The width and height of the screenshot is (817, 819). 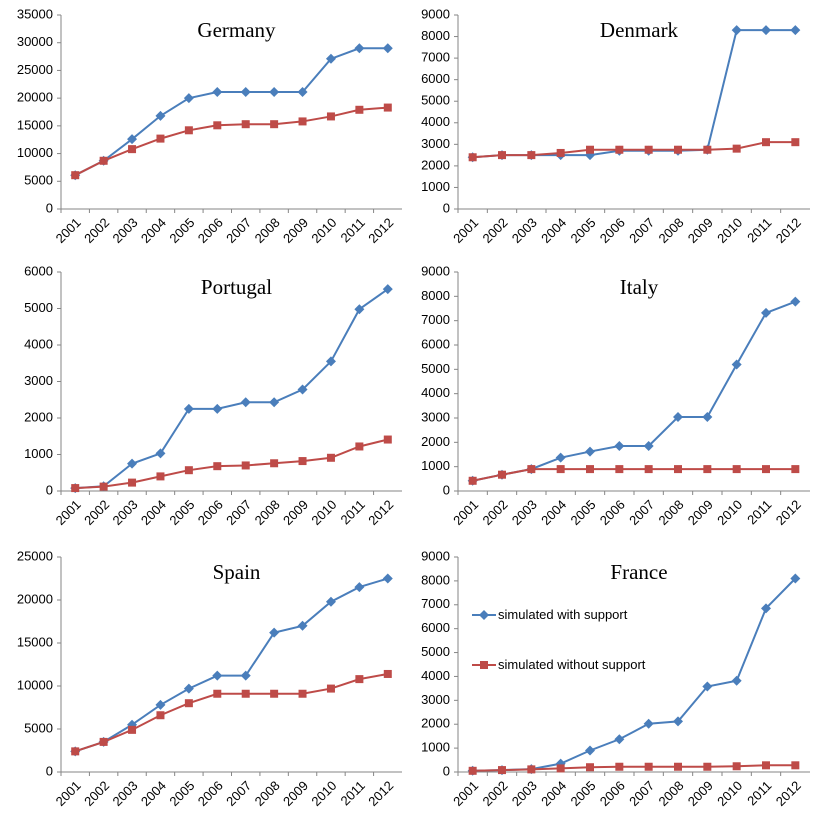 I want to click on y-tick-label: 7000, so click(x=435, y=57).